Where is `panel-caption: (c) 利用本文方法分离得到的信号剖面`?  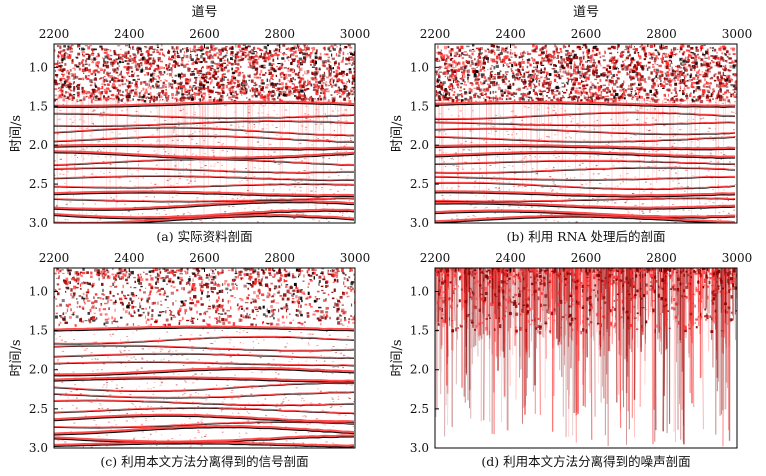 panel-caption: (c) 利用本文方法分离得到的信号剖面 is located at coordinates (204, 461).